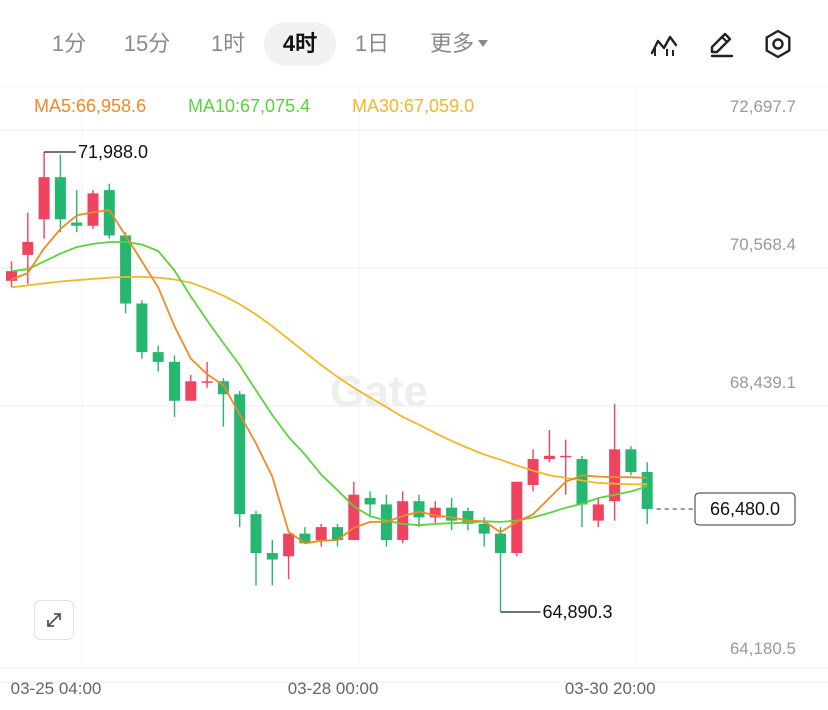 The width and height of the screenshot is (828, 710). Describe the element at coordinates (372, 43) in the screenshot. I see `tab-1d: 1日` at that location.